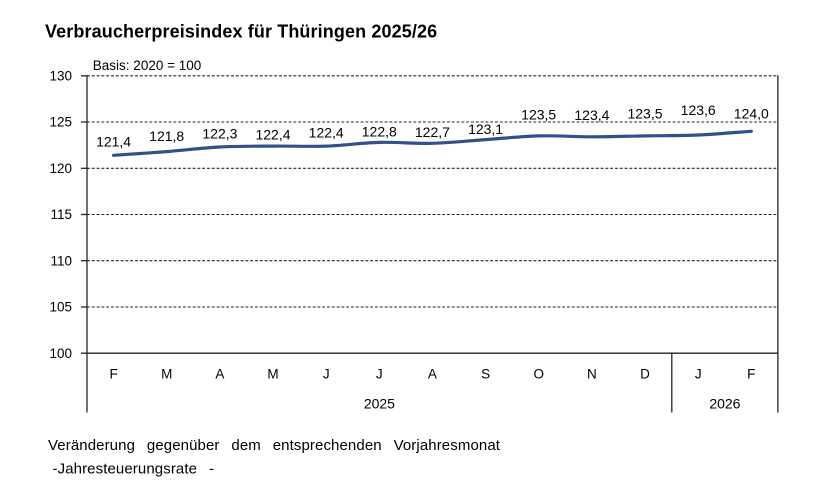  I want to click on svg-text: O, so click(538, 374).